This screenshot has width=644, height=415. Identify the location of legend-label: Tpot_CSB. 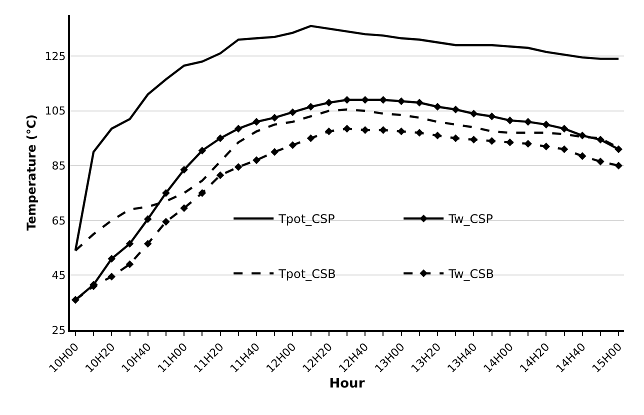
(307, 273).